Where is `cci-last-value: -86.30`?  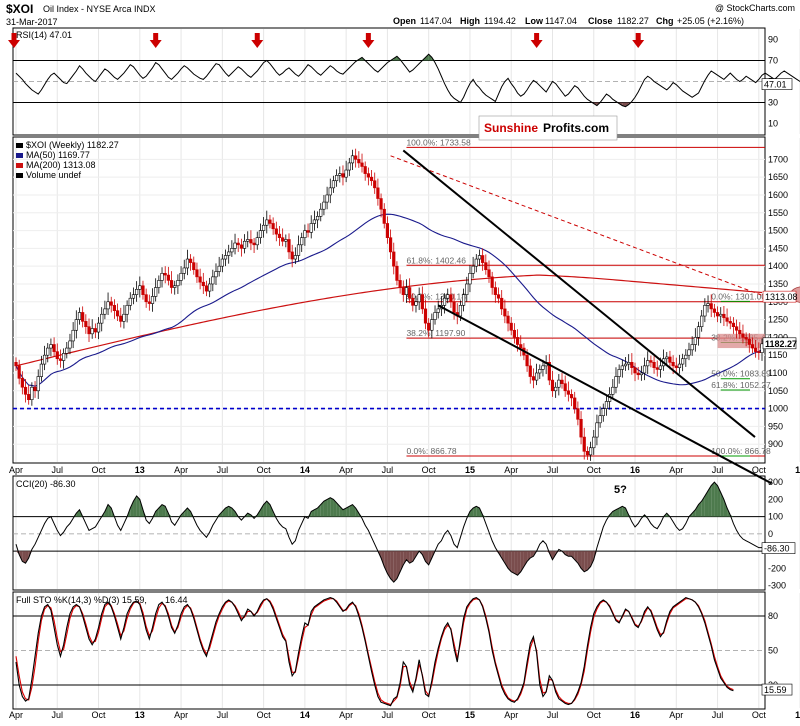
cci-last-value: -86.30 is located at coordinates (777, 549).